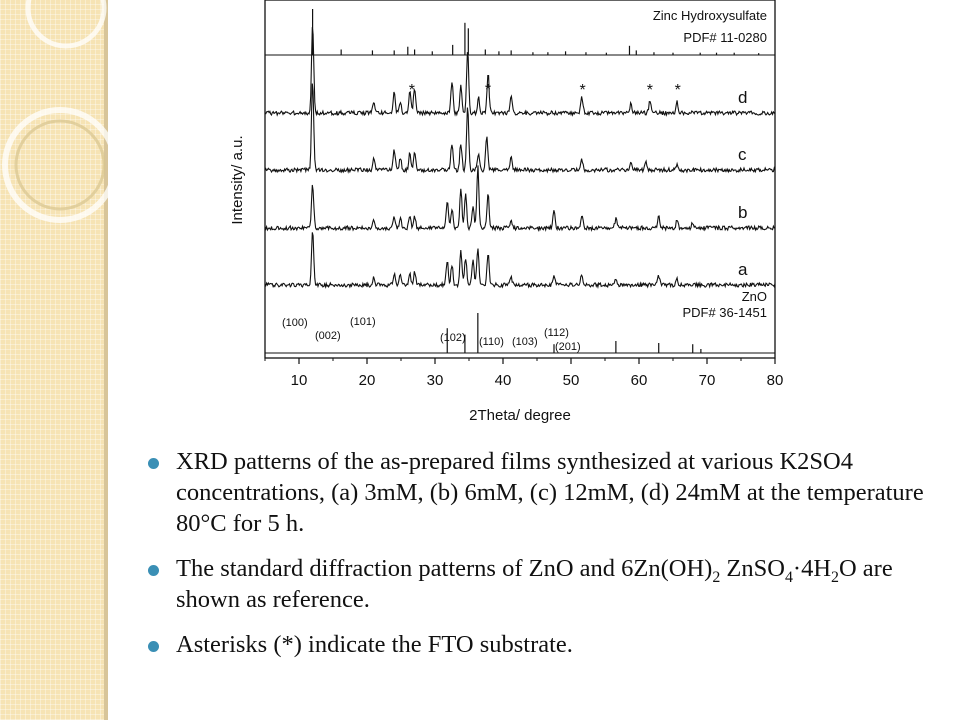 The height and width of the screenshot is (720, 960). I want to click on hkl-label: (112), so click(556, 333).